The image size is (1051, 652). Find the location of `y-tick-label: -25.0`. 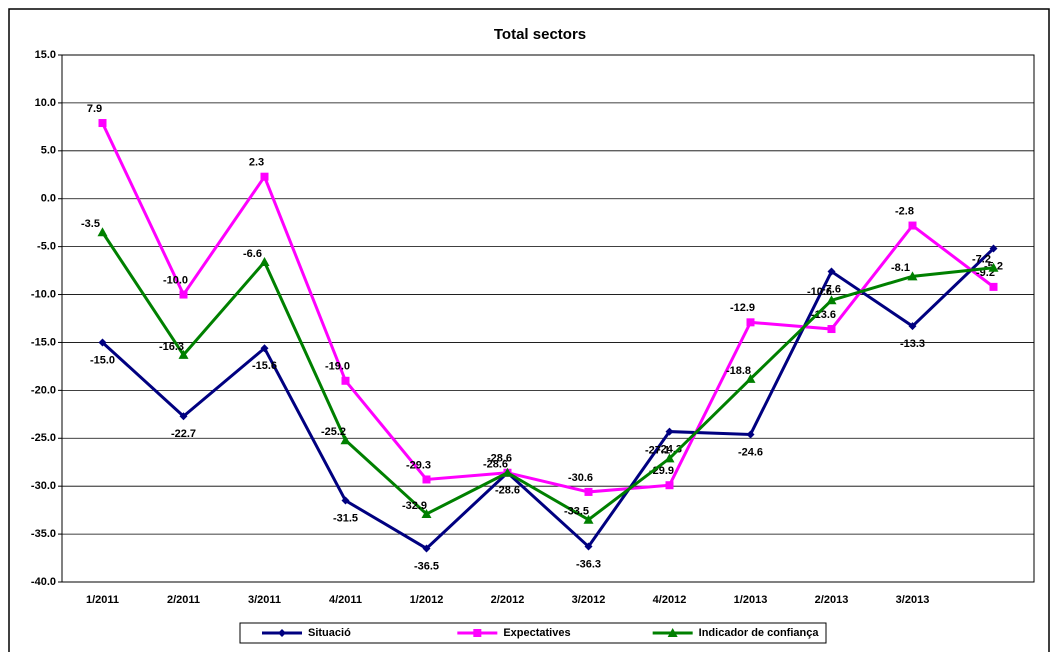

y-tick-label: -25.0 is located at coordinates (43, 438).